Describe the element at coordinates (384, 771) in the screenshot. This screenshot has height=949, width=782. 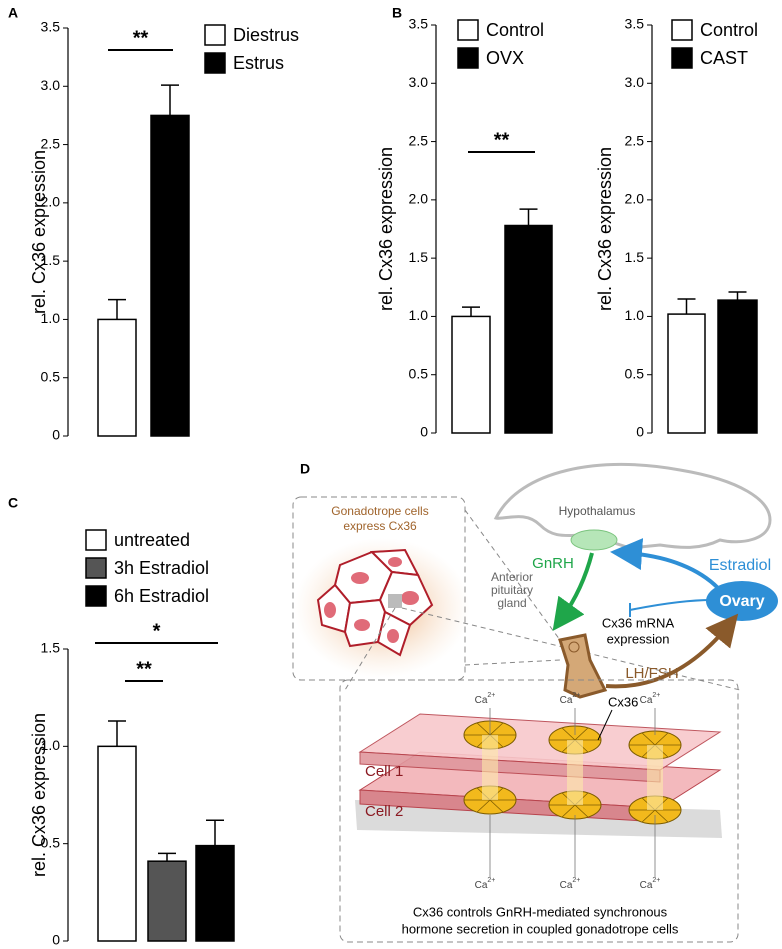
I see `cell1-label: Cell 1` at that location.